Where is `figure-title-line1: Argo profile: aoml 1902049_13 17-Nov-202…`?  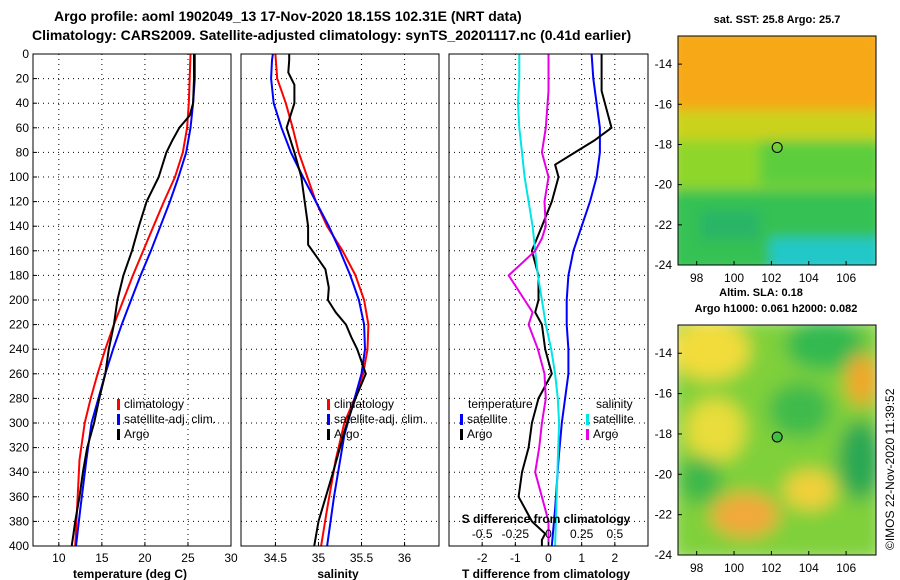 figure-title-line1: Argo profile: aoml 1902049_13 17-Nov-202… is located at coordinates (288, 16).